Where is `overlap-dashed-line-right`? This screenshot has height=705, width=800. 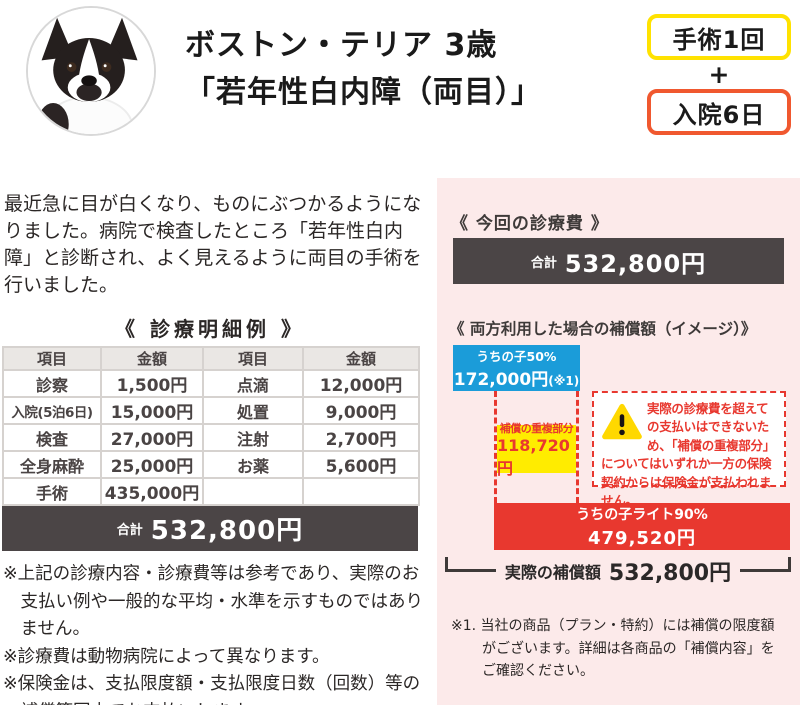 overlap-dashed-line-right is located at coordinates (577, 447).